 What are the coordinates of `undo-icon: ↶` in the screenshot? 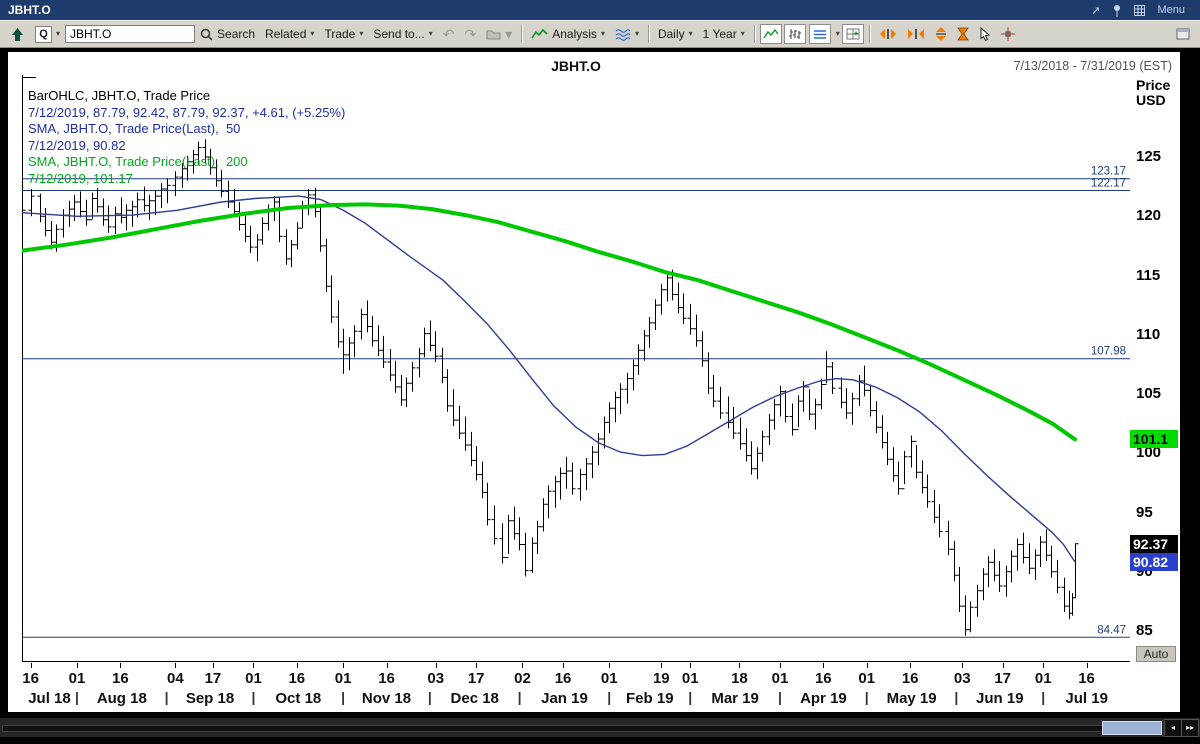 It's located at (448, 33).